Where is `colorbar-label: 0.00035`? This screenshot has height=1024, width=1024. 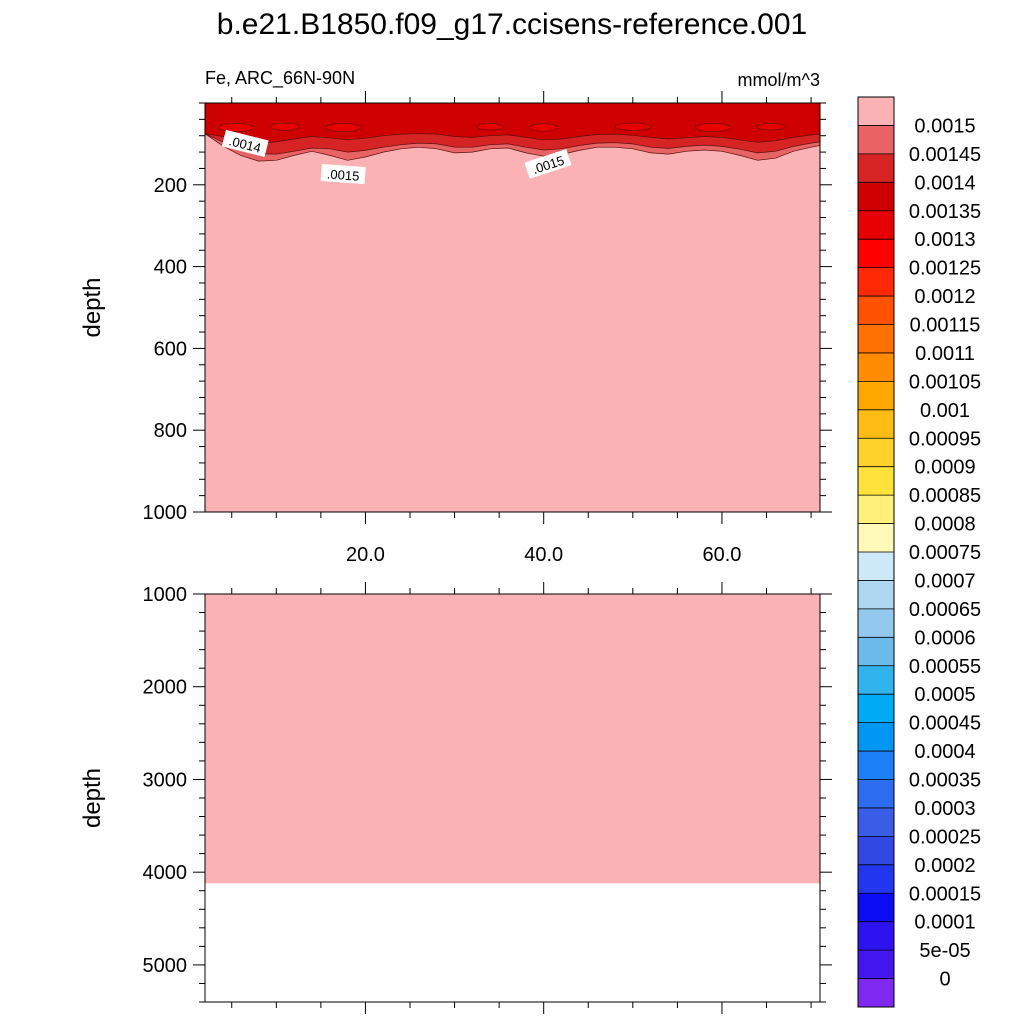 colorbar-label: 0.00035 is located at coordinates (945, 781).